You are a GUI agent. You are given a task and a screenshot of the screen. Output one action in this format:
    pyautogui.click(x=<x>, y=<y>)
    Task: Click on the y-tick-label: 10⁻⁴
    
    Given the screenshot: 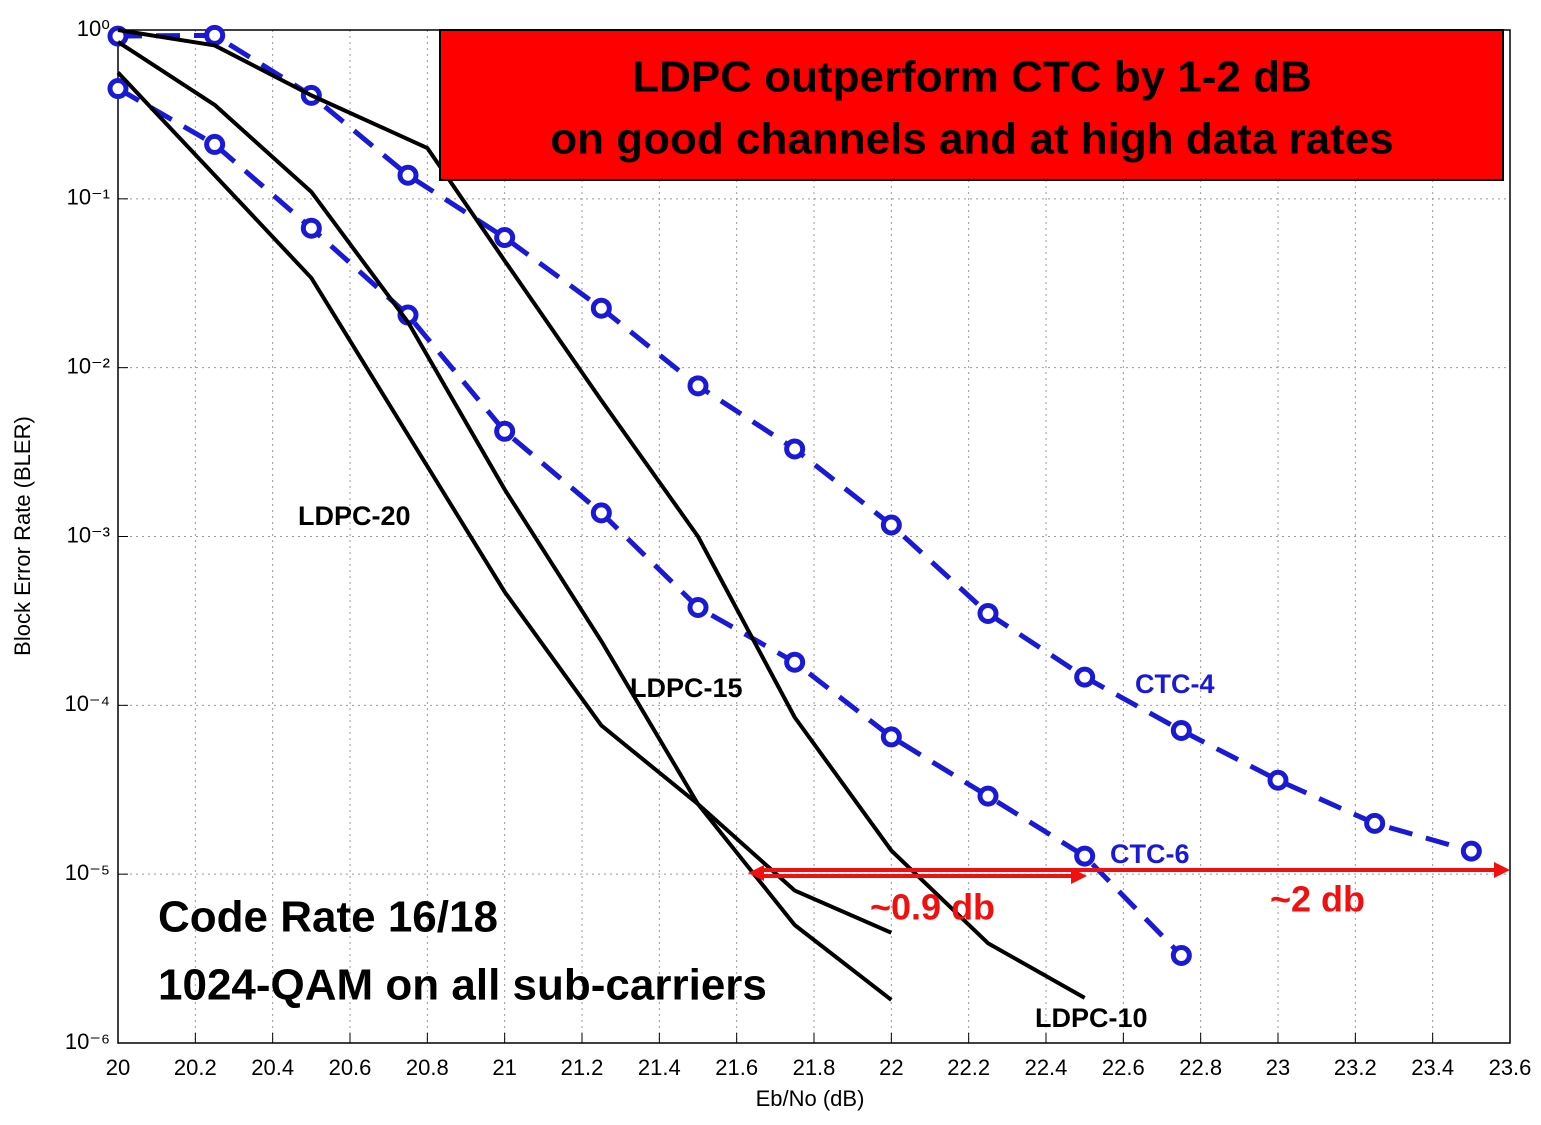 What is the action you would take?
    pyautogui.click(x=87, y=703)
    